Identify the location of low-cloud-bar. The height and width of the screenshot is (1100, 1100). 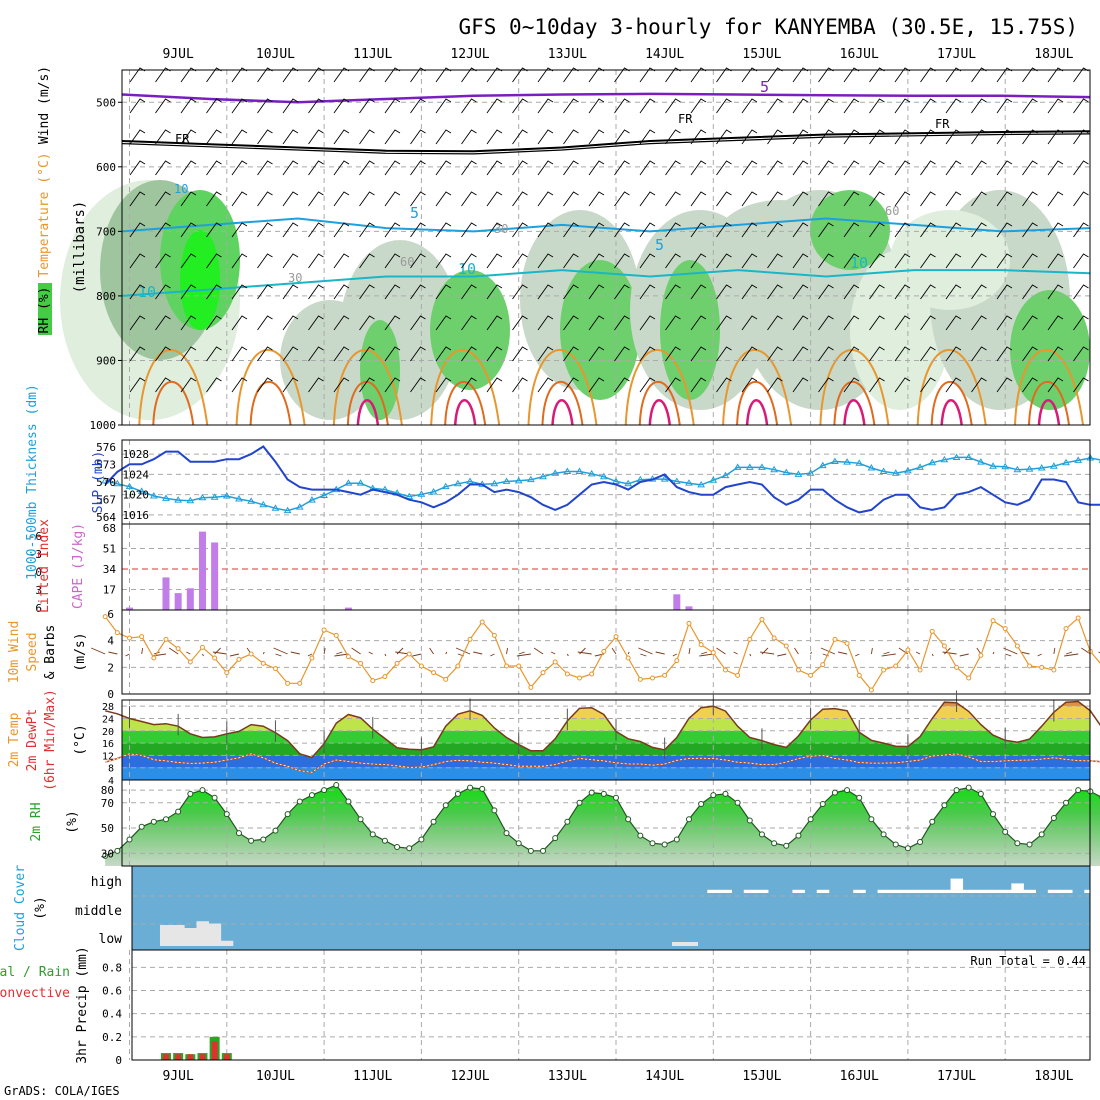
(202, 933).